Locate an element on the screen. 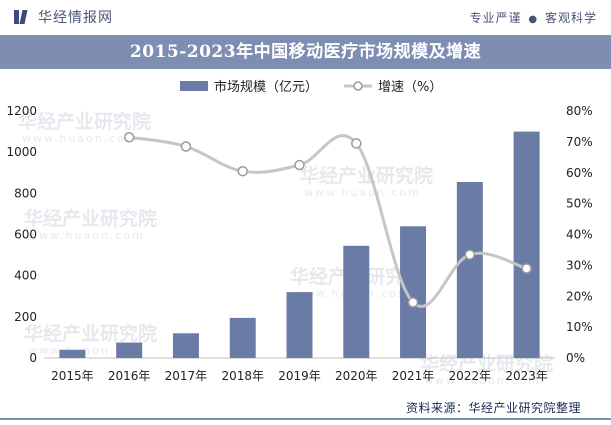 This screenshot has height=425, width=611. y-right-tick-label: 40% is located at coordinates (579, 235).